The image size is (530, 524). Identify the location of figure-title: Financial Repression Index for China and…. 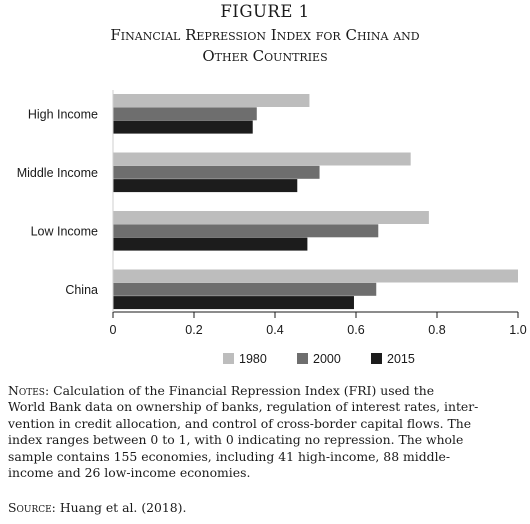
(265, 46).